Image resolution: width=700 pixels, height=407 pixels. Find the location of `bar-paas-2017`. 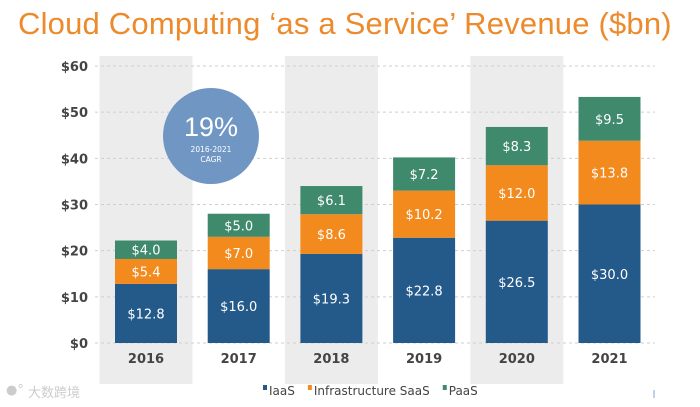

bar-paas-2017 is located at coordinates (238, 225).